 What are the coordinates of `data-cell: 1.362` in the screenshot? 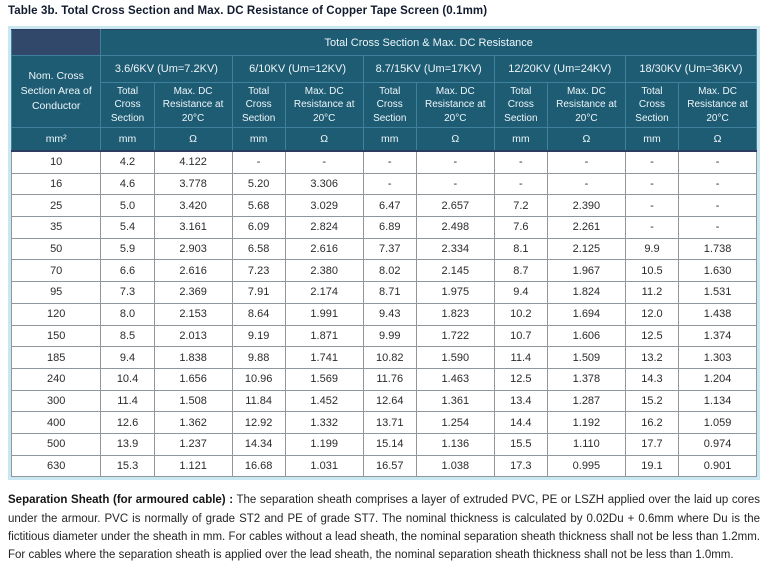 It's located at (193, 422).